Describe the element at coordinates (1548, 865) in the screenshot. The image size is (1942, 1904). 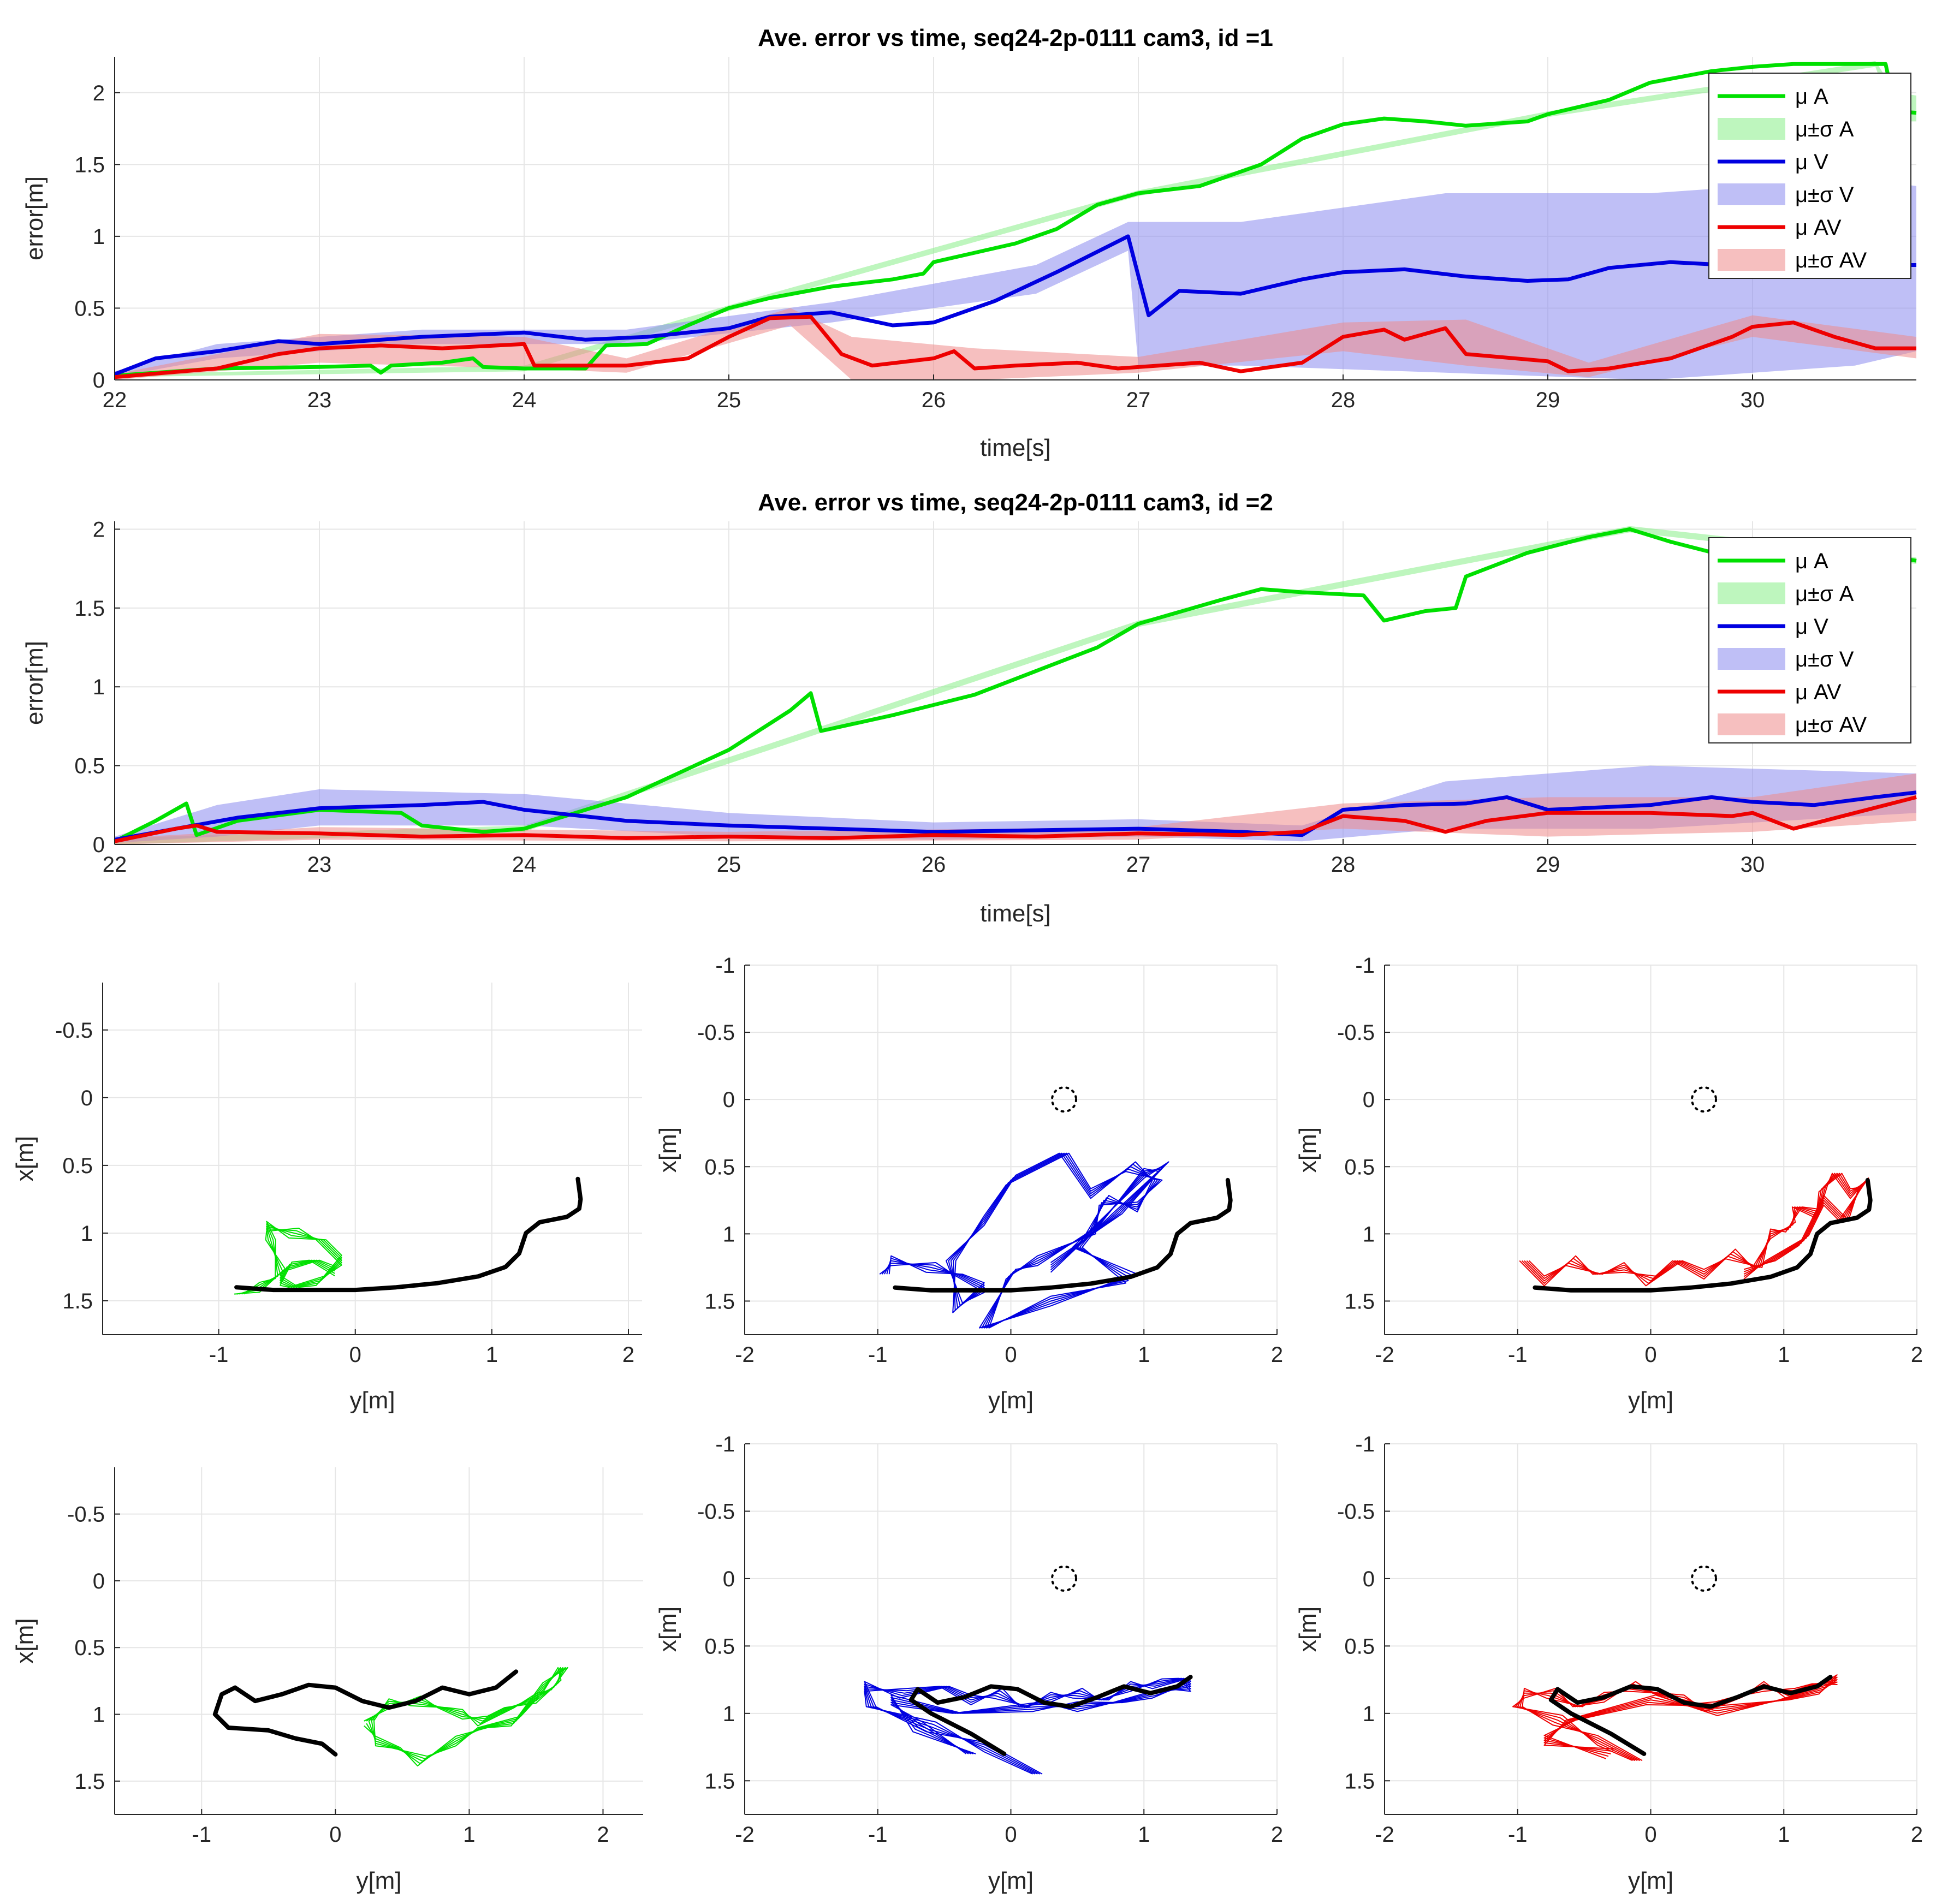
I see `x-tick-label: 29` at that location.